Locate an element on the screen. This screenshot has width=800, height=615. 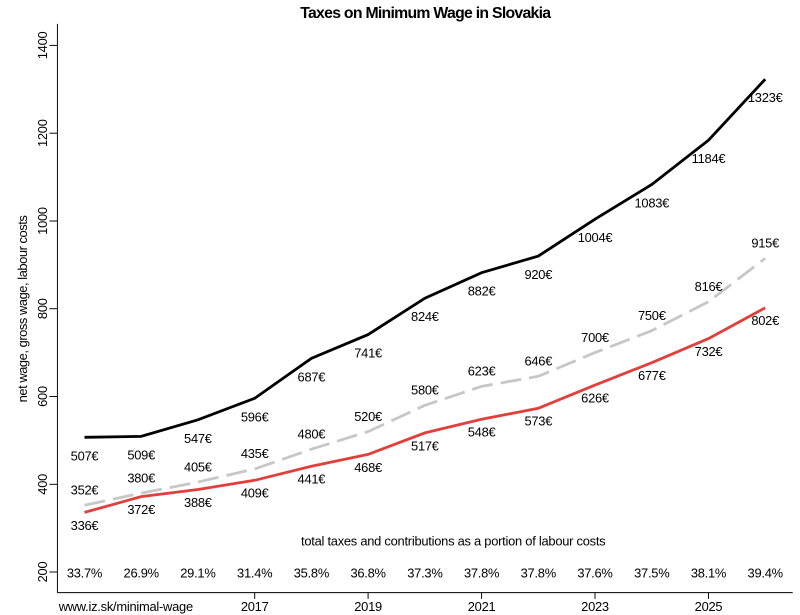
svg-text: 405€ is located at coordinates (198, 466).